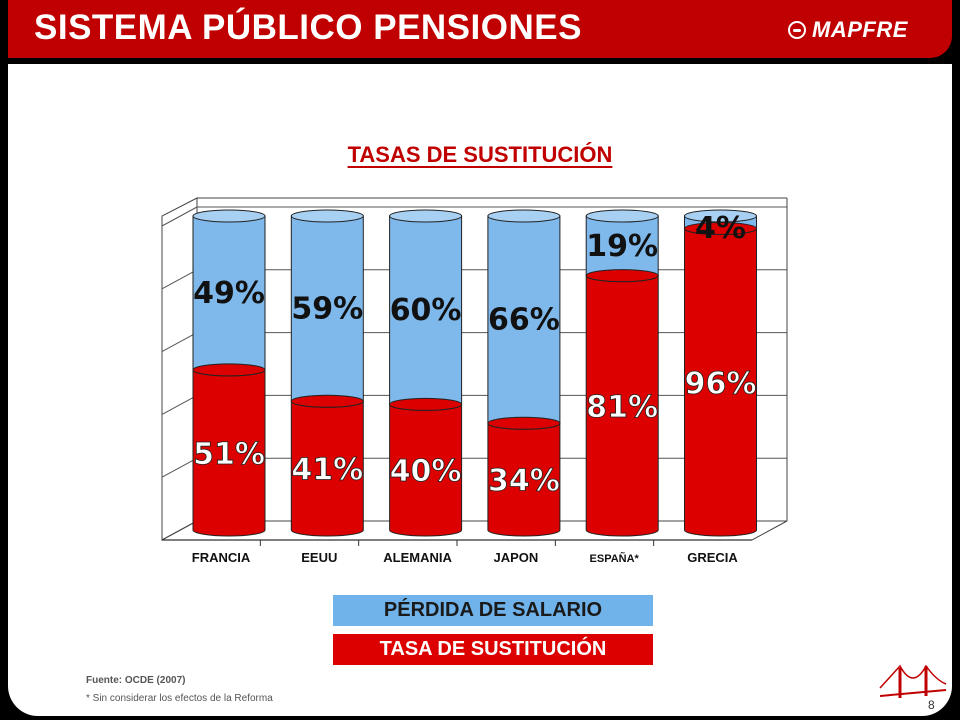  What do you see at coordinates (493, 610) in the screenshot?
I see `legend-perdida: PÉRDIDA DE SALARIO` at bounding box center [493, 610].